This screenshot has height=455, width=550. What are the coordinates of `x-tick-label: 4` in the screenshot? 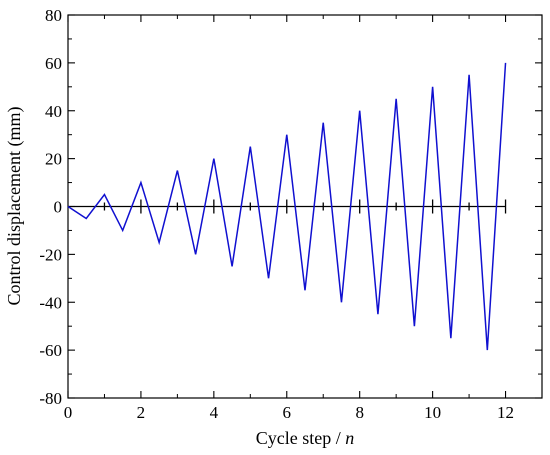 It's located at (214, 412).